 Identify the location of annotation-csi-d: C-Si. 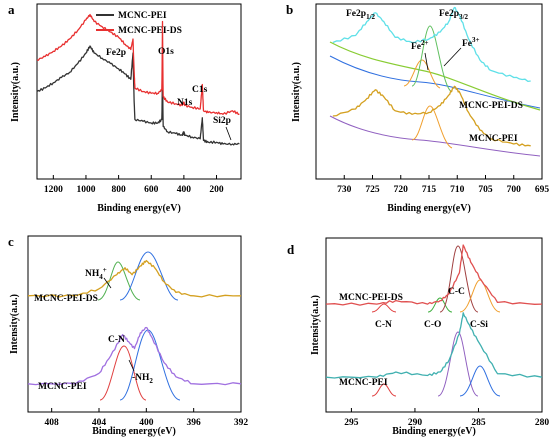
(479, 325).